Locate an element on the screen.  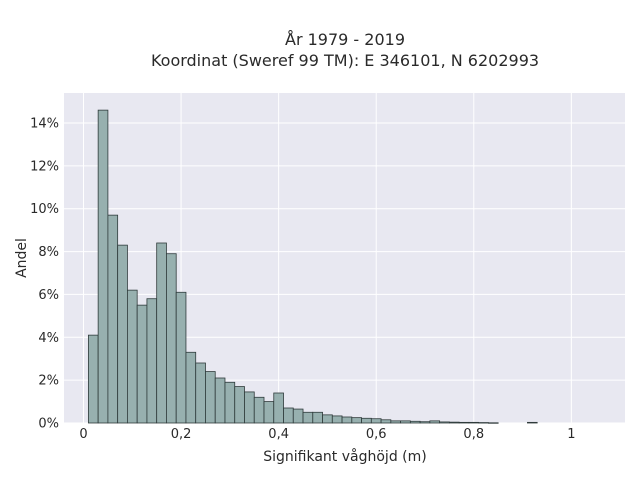
y-tick-label: 12% is located at coordinates (44, 166).